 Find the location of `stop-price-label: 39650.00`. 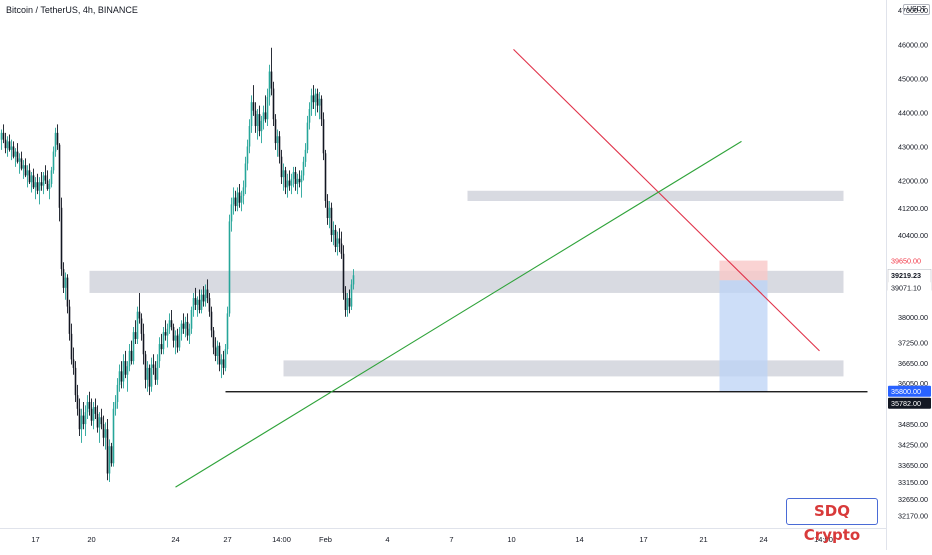

stop-price-label: 39650.00 is located at coordinates (906, 261).